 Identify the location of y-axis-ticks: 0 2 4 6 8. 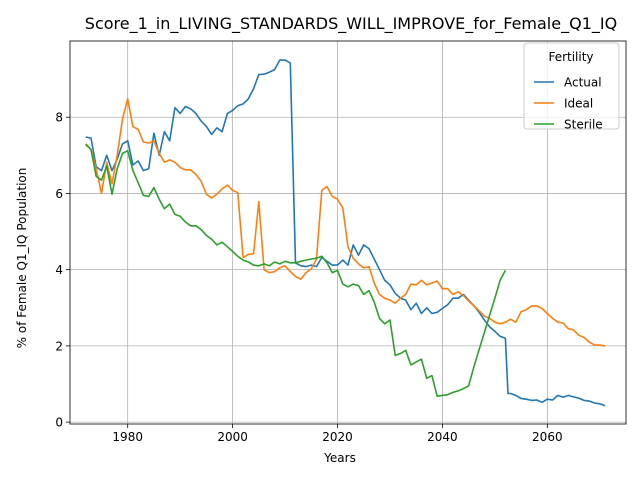
(62, 270).